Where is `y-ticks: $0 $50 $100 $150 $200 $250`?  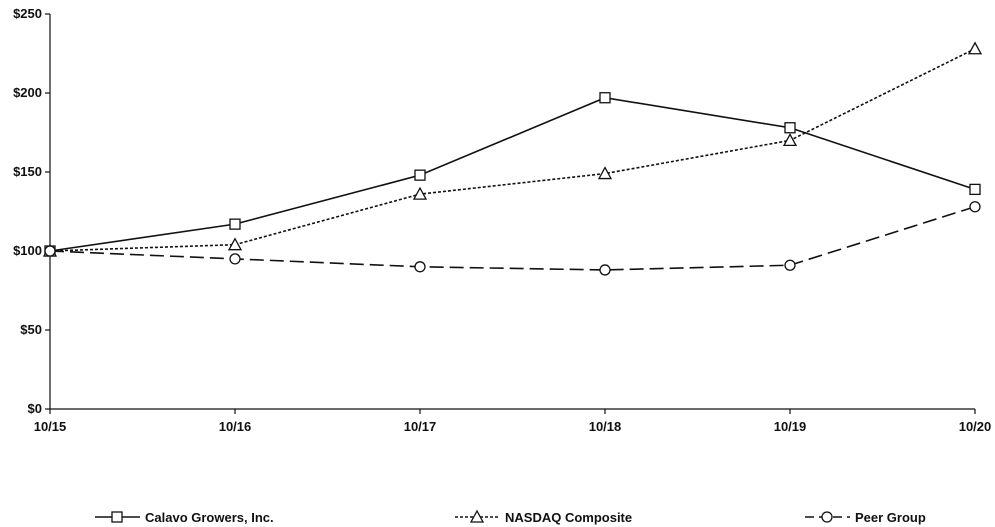
y-ticks: $0 $50 $100 $150 $200 $250 is located at coordinates (31, 211).